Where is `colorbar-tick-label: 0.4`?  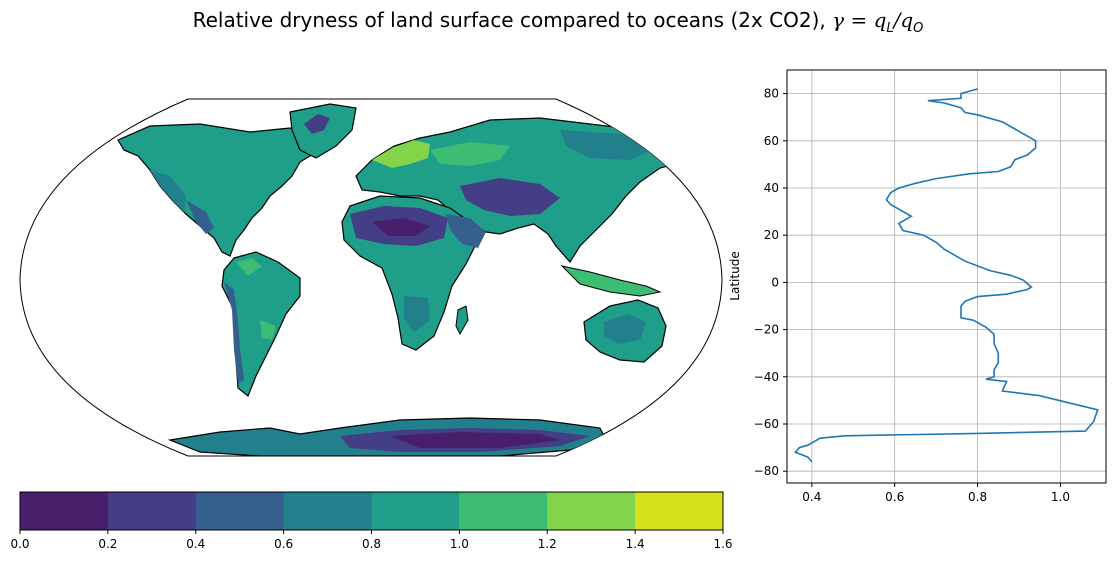
colorbar-tick-label: 0.4 is located at coordinates (195, 544).